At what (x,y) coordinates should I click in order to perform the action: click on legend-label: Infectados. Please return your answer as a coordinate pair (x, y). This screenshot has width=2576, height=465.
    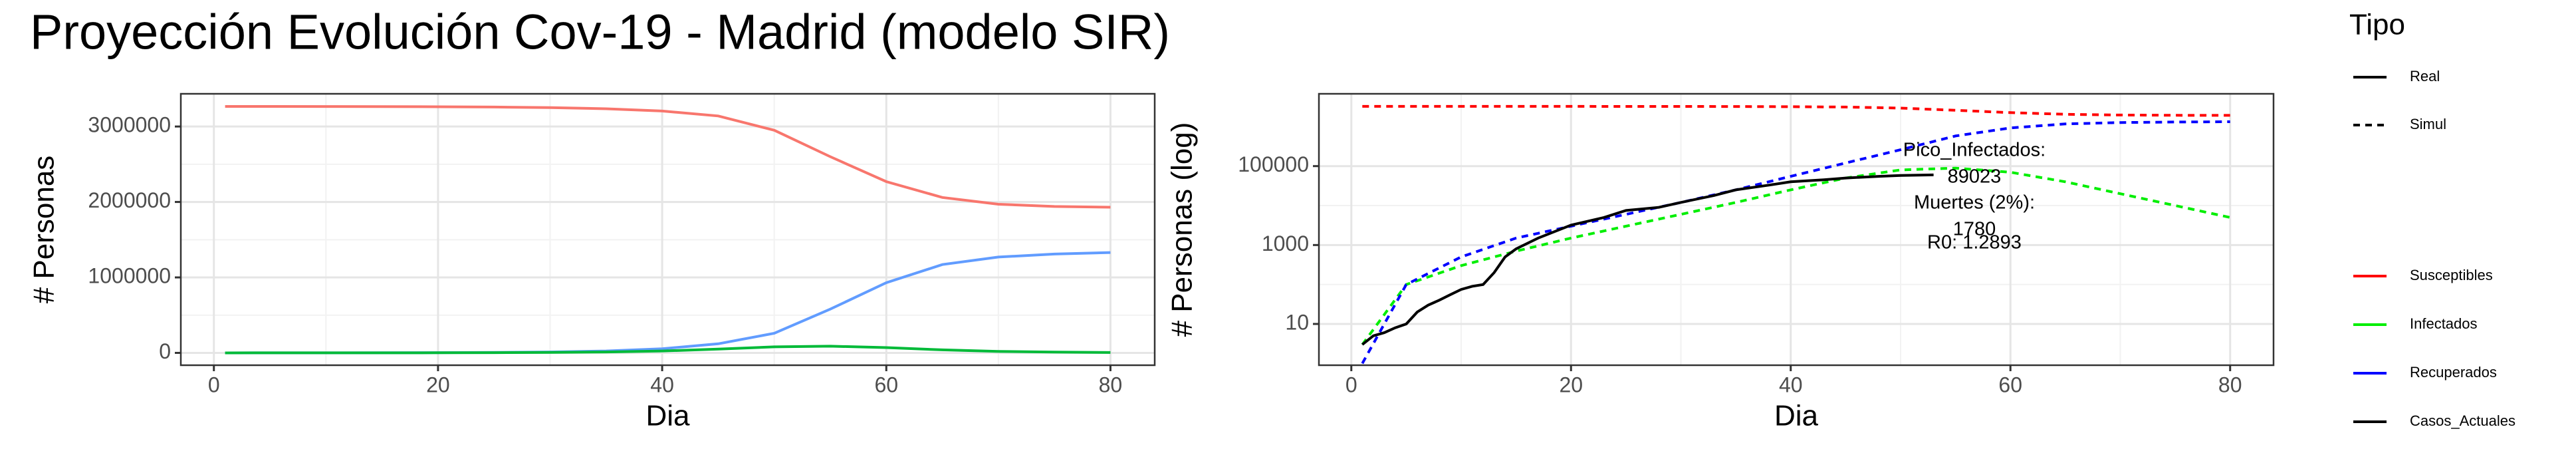
    Looking at the image, I should click on (2444, 323).